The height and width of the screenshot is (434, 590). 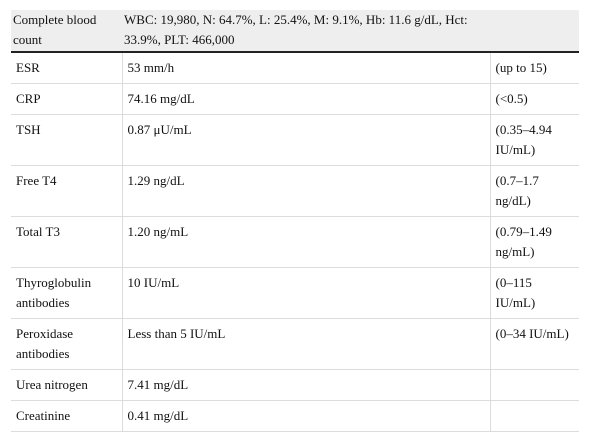 I want to click on table-row: Total T3 1.20 ng/mL (0.79–1.49 ng/mL), so click(x=295, y=242).